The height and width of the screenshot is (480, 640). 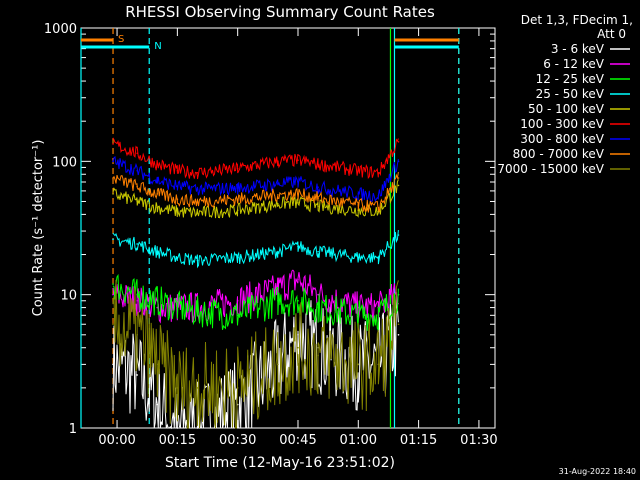 What do you see at coordinates (550, 169) in the screenshot?
I see `legend-label: 7000 - 15000 keV` at bounding box center [550, 169].